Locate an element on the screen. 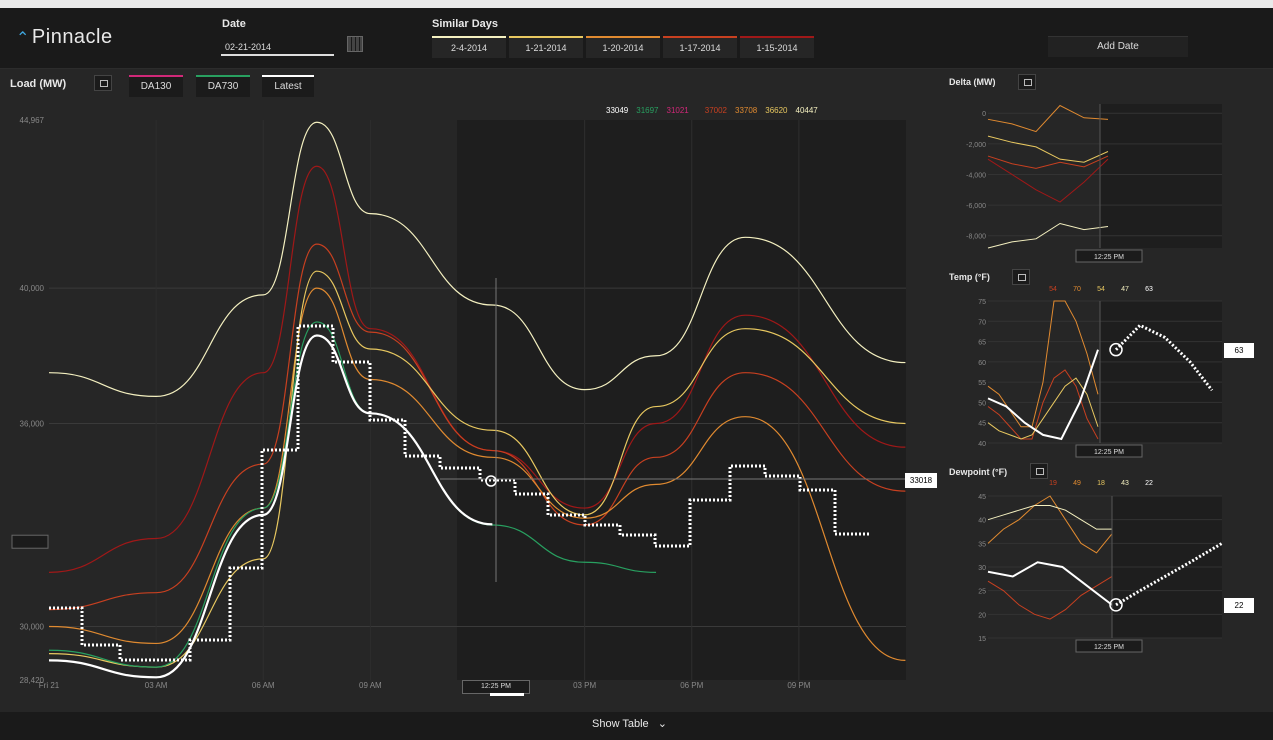 Image resolution: width=1273 pixels, height=740 pixels. temp-y-tick-0: 75 is located at coordinates (982, 302).